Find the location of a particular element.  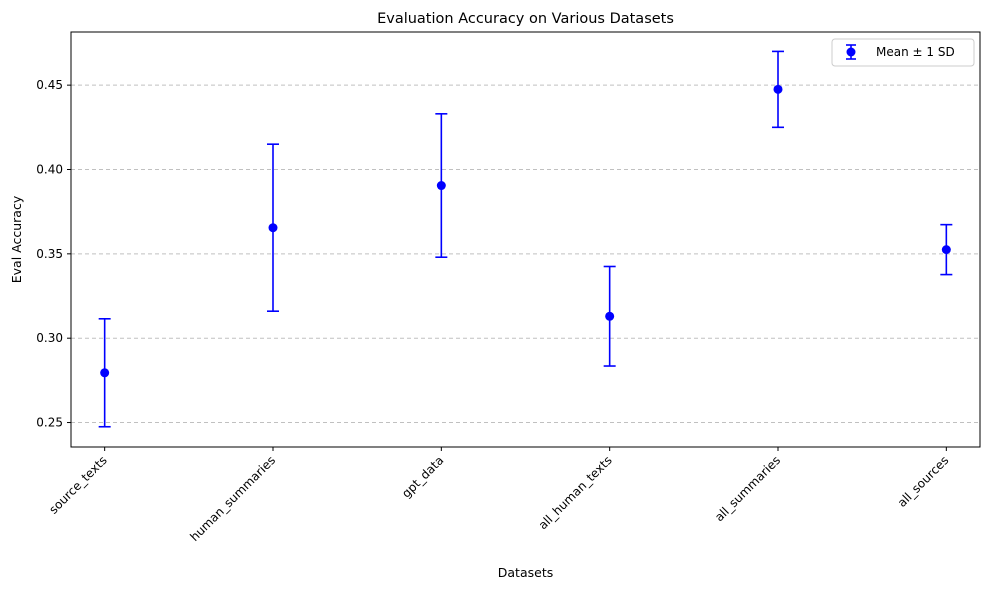

errorbar-gpt_data is located at coordinates (441, 186).